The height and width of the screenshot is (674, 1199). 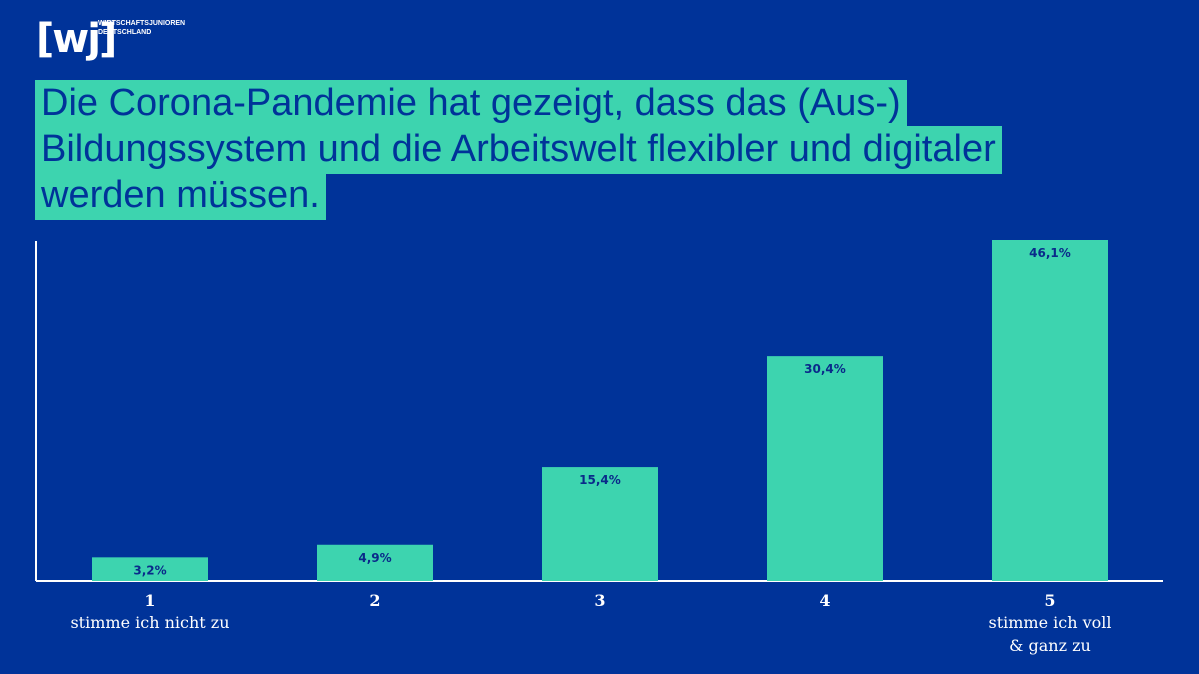 I want to click on data-label-1: 3,2%, so click(x=149, y=570).